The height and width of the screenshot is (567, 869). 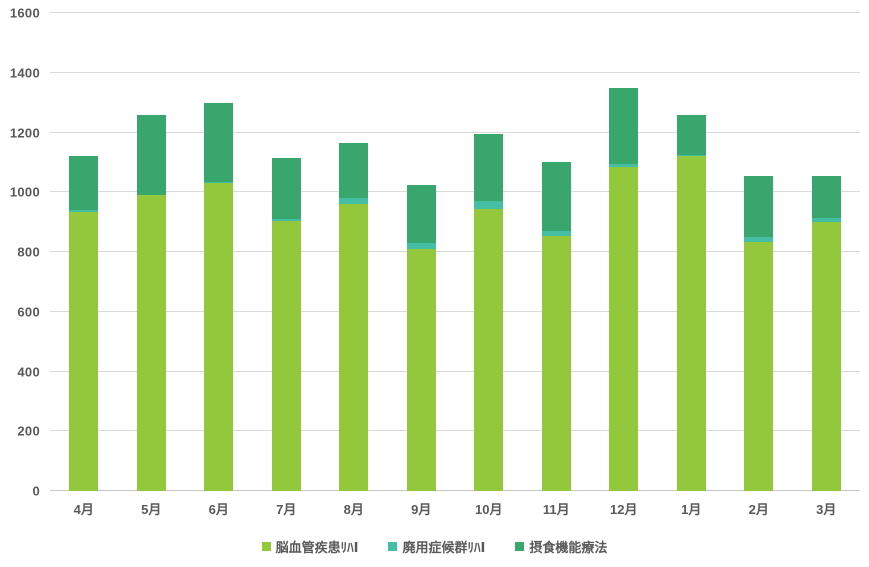 I want to click on y-tick-label: 1600, so click(x=24, y=13).